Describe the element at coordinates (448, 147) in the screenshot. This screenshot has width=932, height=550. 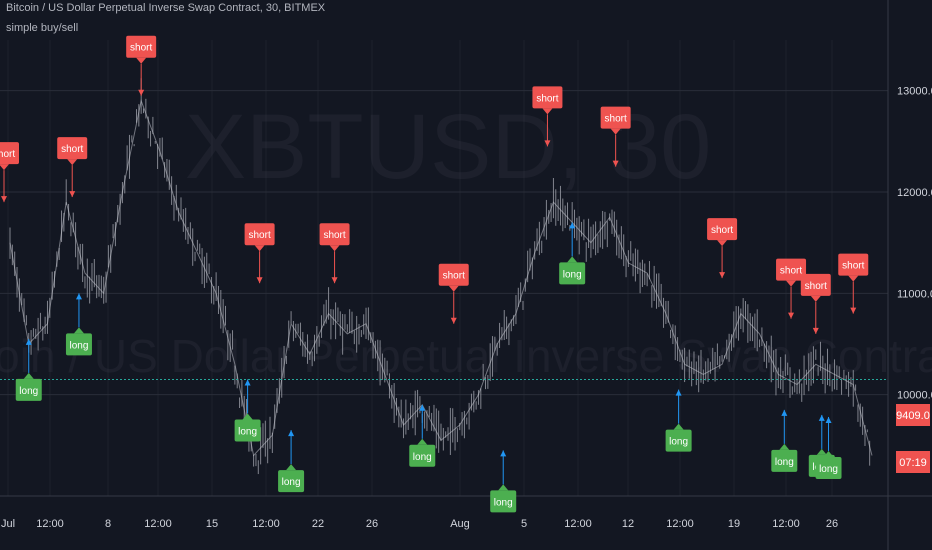
I see `watermark-ticker: XBTUSD, 30` at that location.